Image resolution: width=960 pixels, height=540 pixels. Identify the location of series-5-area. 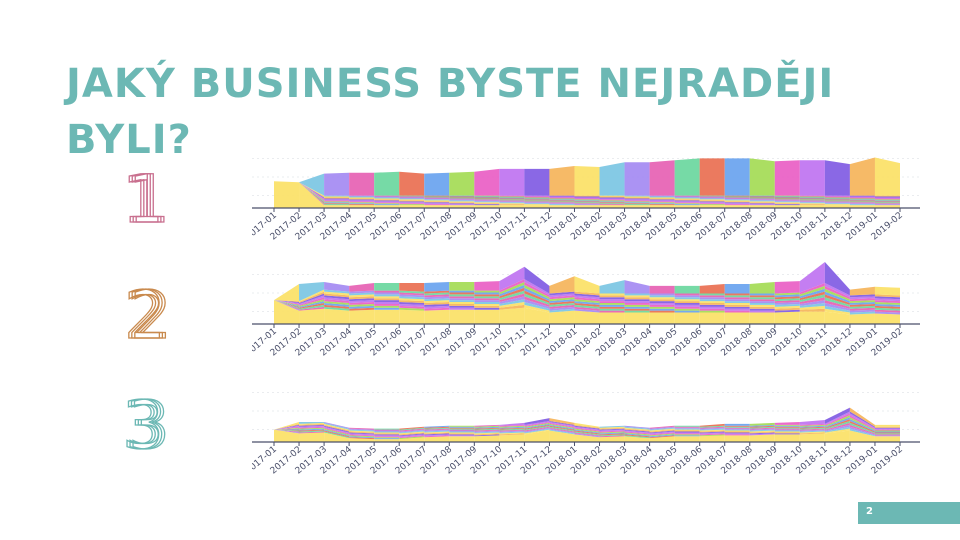
(587, 302).